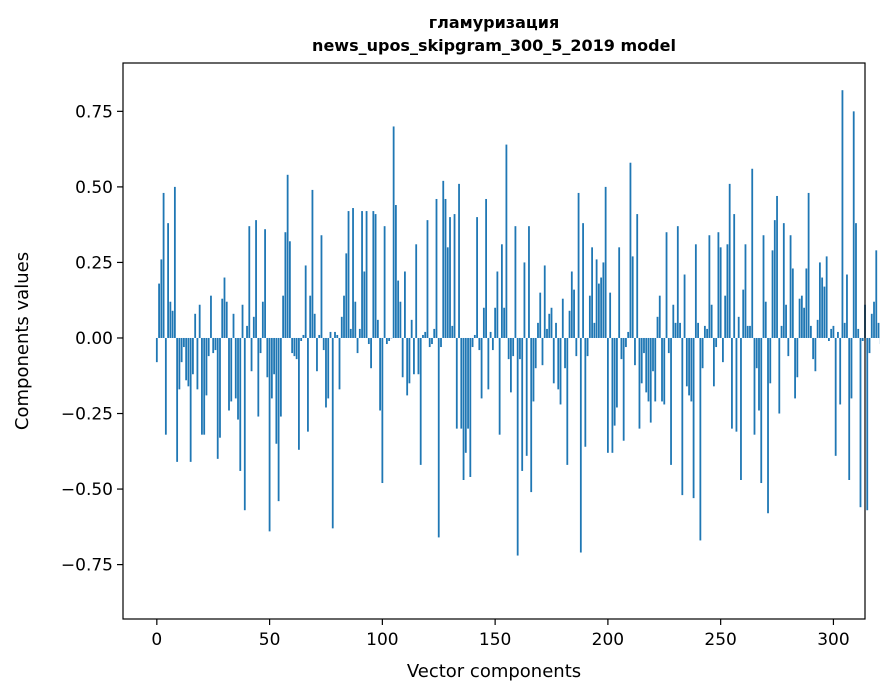 Image resolution: width=880 pixels, height=696 pixels. What do you see at coordinates (500, 634) in the screenshot?
I see `x-axis-ticks: 0 50 100 150 200 250 300` at bounding box center [500, 634].